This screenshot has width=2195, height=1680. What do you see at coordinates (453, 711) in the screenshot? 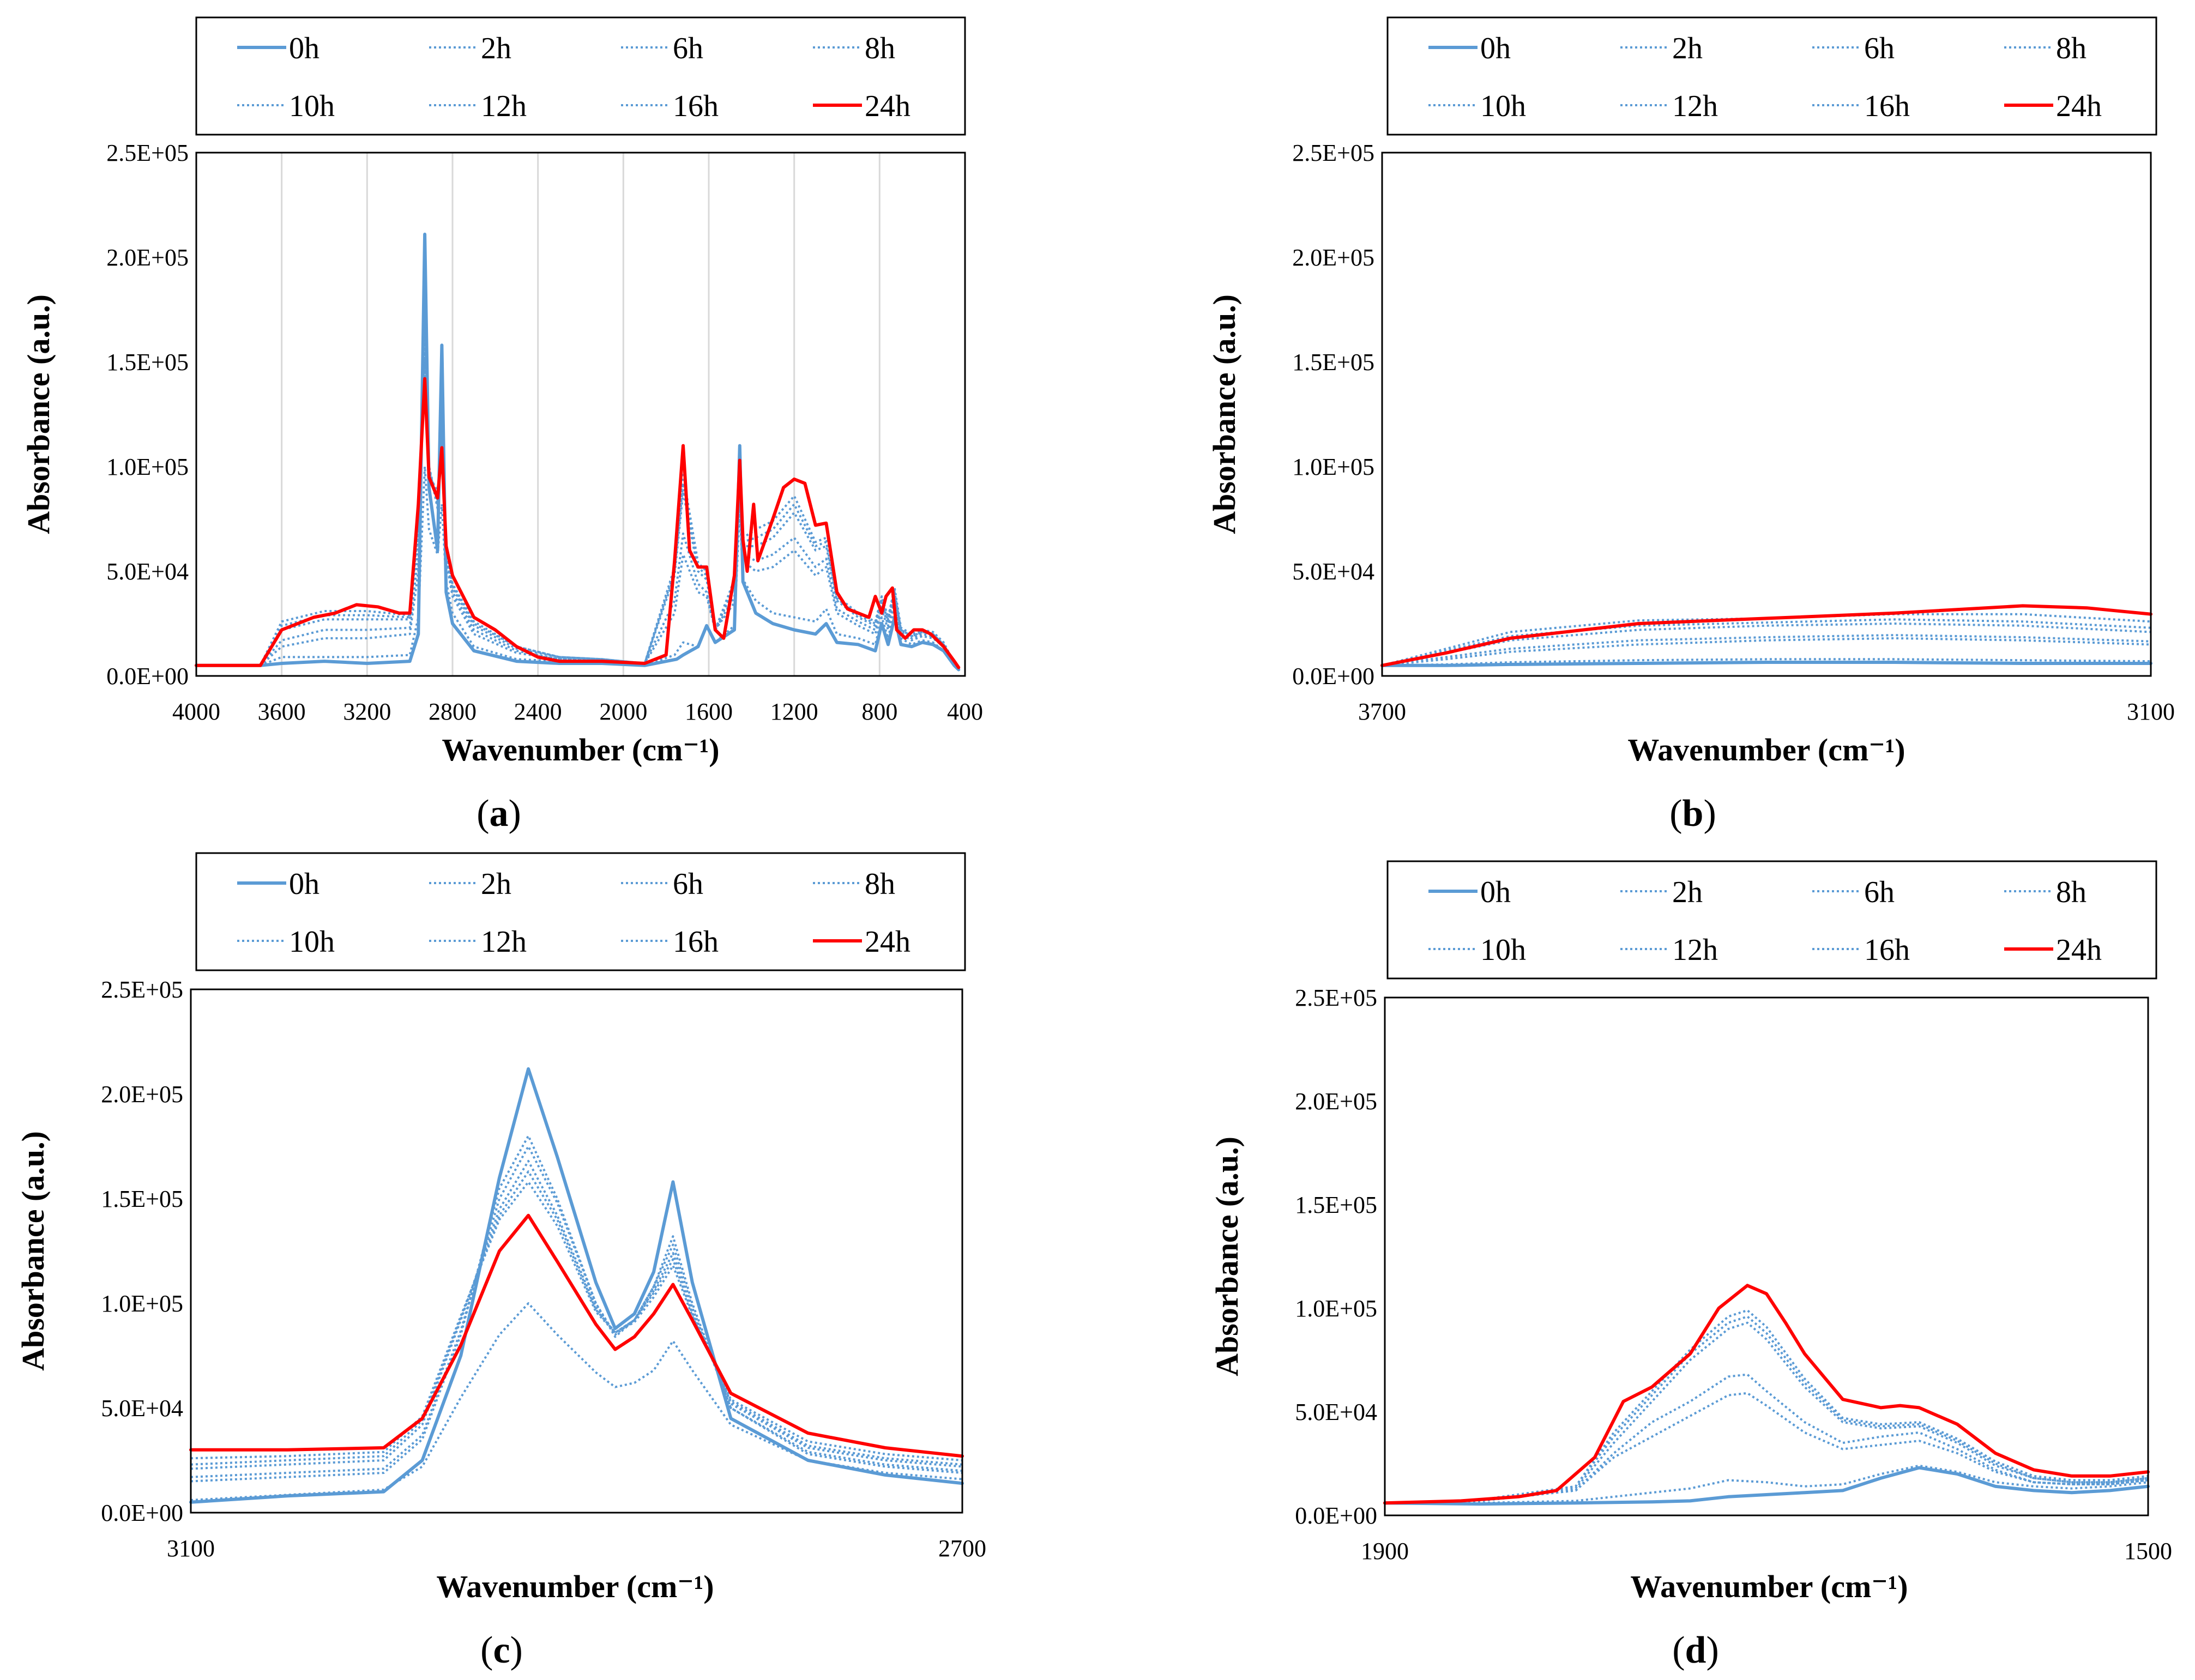
I see `x-tick-label: 2800` at bounding box center [453, 711].